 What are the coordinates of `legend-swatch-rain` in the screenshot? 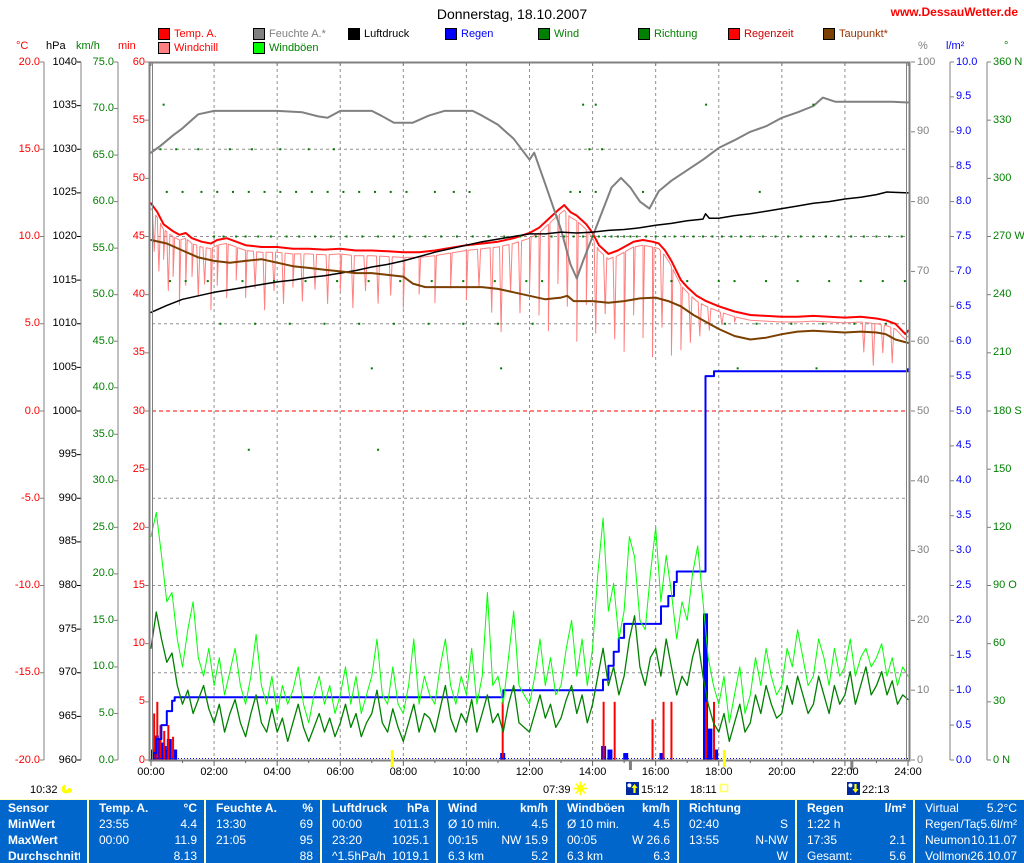 It's located at (451, 34).